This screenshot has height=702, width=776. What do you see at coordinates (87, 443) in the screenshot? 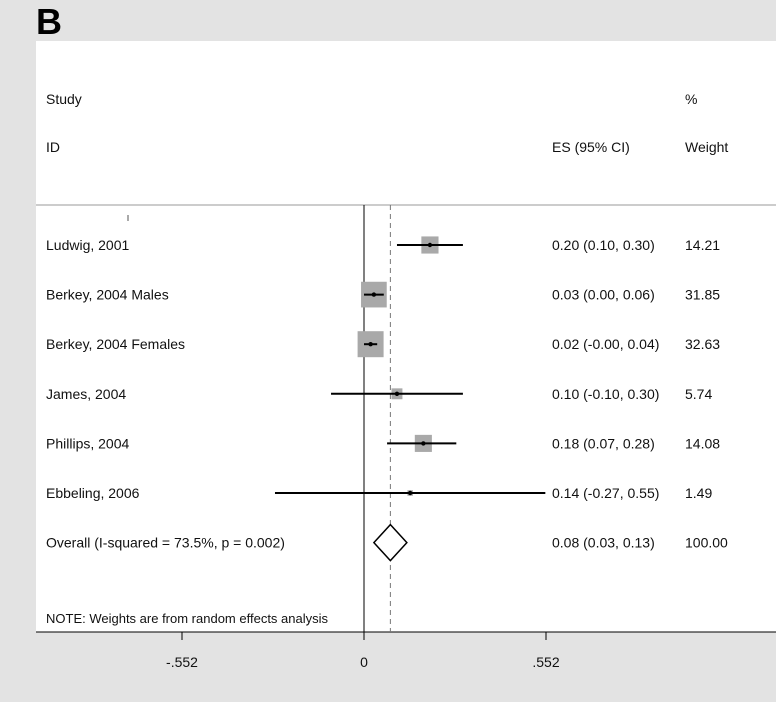
I see `study-label: Phillips, 2004` at bounding box center [87, 443].